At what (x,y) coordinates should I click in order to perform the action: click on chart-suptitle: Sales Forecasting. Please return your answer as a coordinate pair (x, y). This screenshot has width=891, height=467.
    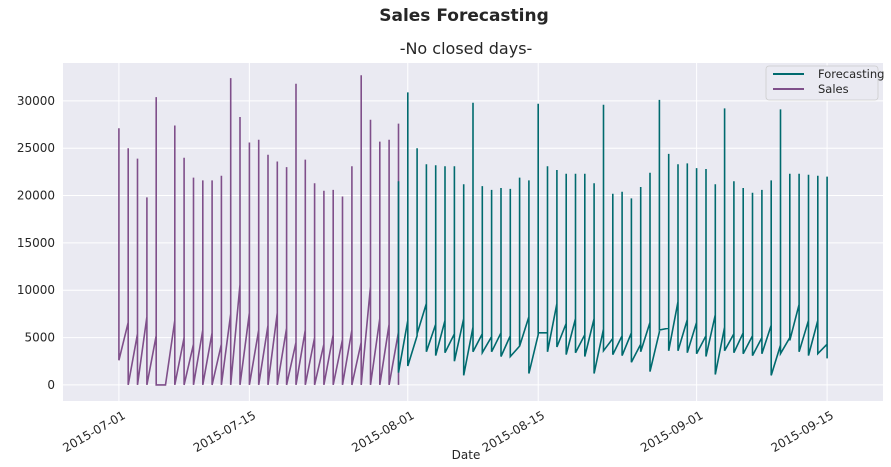
    Looking at the image, I should click on (464, 16).